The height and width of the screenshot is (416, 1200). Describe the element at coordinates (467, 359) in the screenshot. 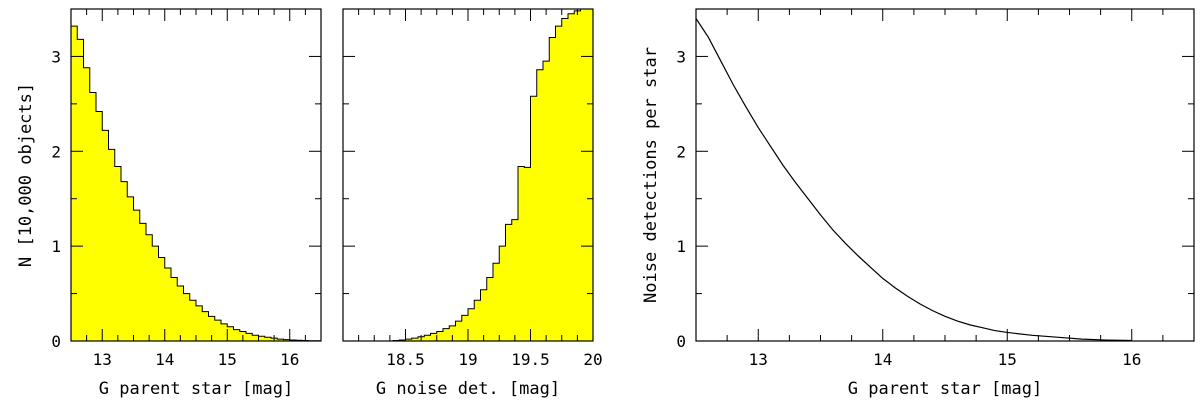

I see `x-tick-label: 19` at that location.